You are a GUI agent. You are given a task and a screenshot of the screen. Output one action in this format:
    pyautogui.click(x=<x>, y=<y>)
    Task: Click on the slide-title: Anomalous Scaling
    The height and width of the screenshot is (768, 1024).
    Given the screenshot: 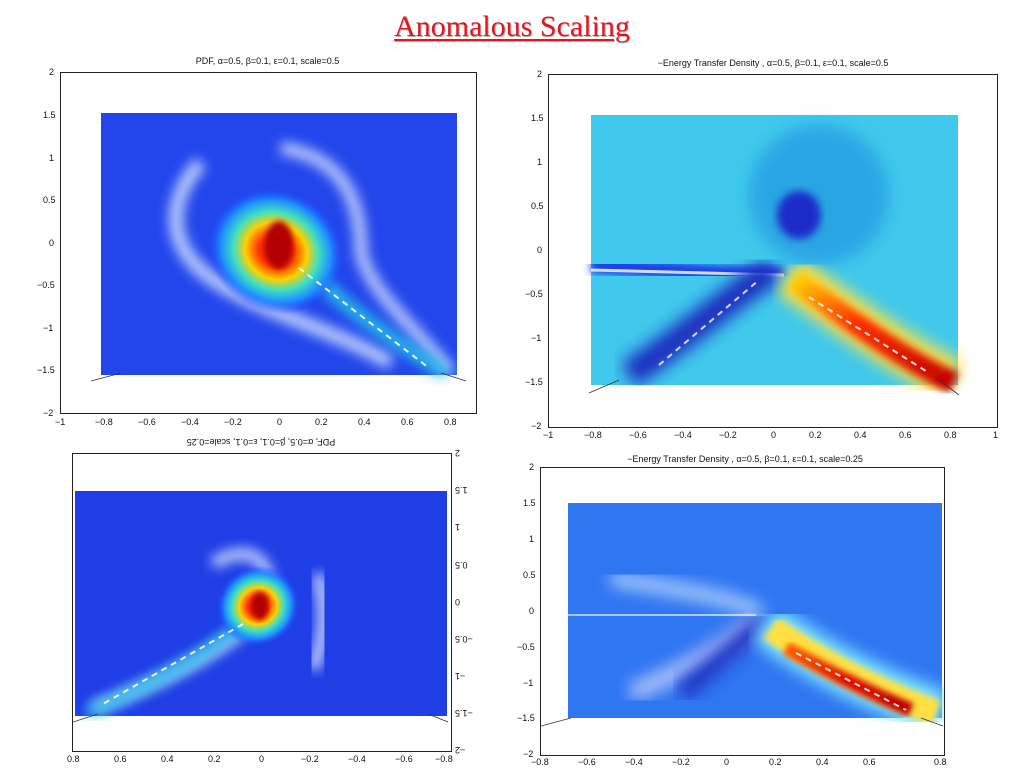 What is the action you would take?
    pyautogui.click(x=512, y=26)
    